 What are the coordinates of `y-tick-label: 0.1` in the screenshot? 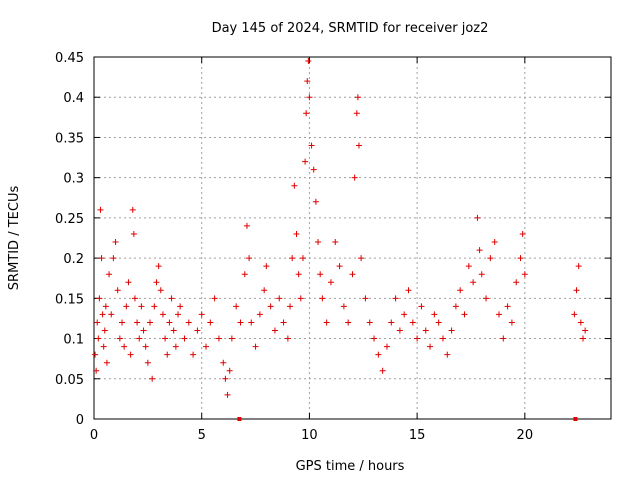 It's located at (73, 340).